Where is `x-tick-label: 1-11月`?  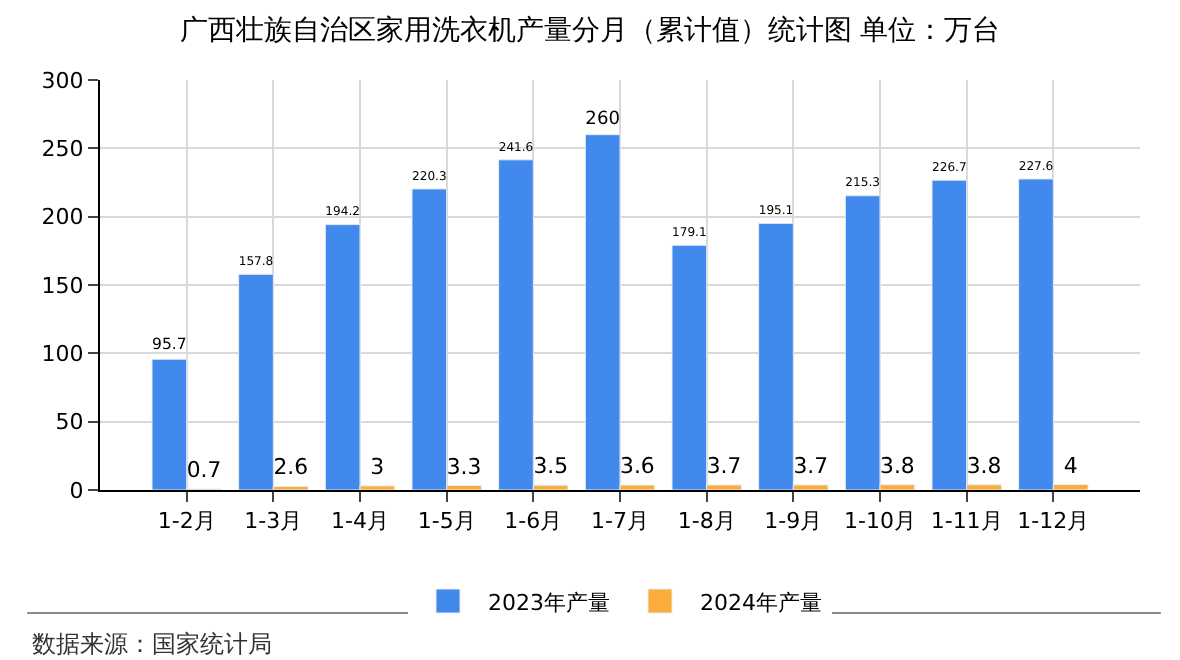 x-tick-label: 1-11月 is located at coordinates (966, 521).